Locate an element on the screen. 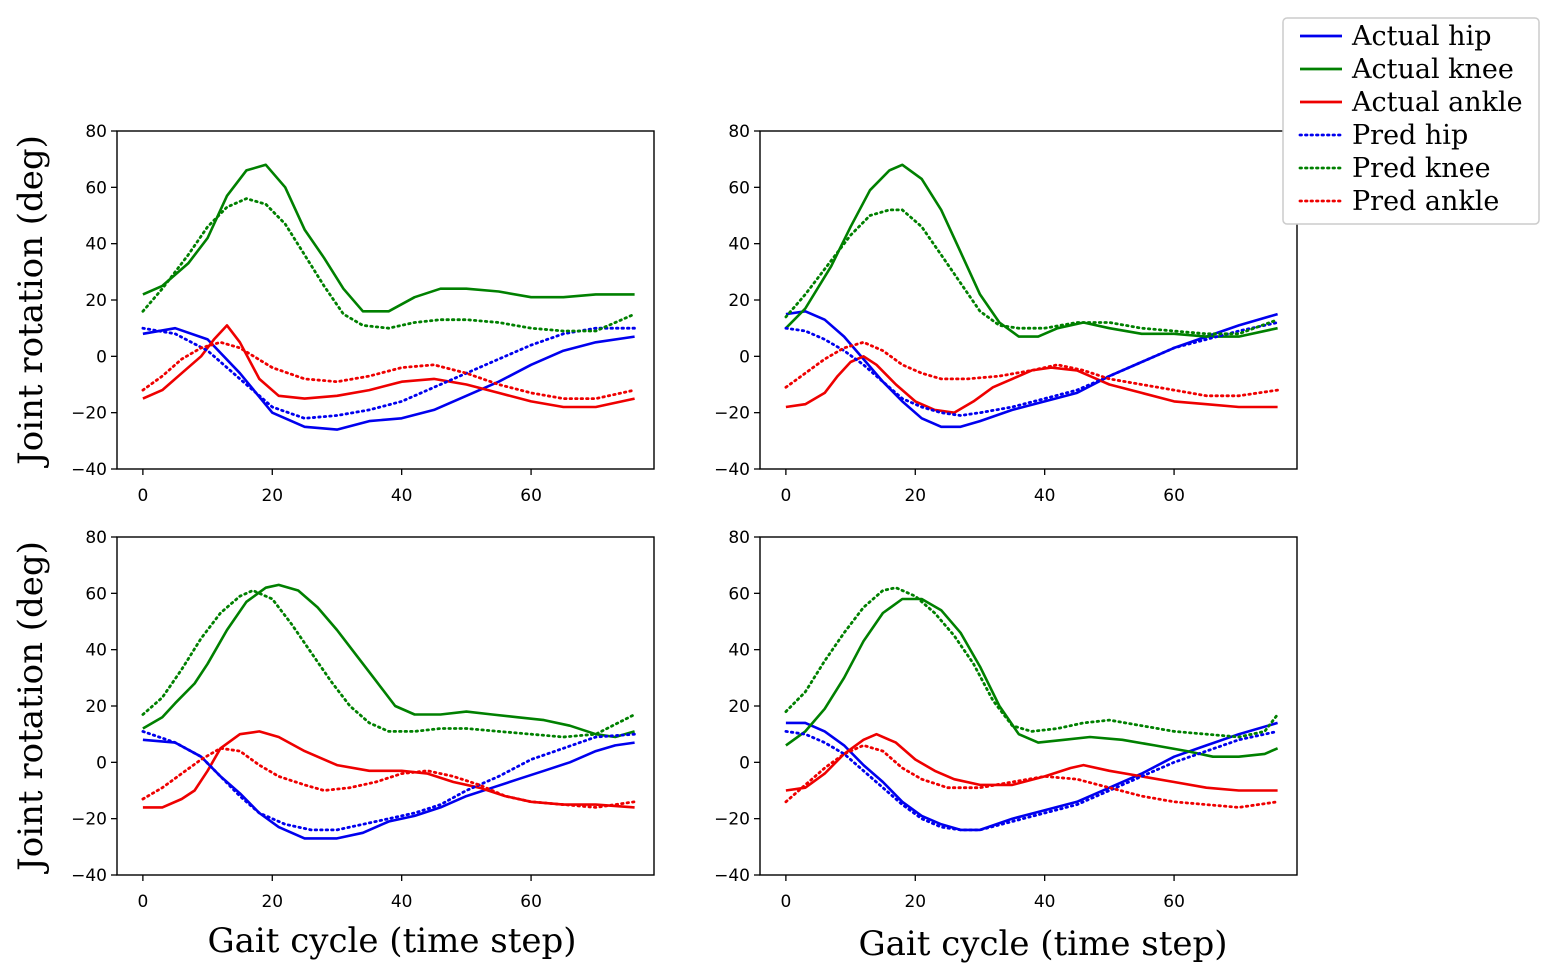 This screenshot has width=1563, height=968. subplot-bottom-left: −40 −20 0 20 40 60 80 0 20 40 60 is located at coordinates (363, 720).